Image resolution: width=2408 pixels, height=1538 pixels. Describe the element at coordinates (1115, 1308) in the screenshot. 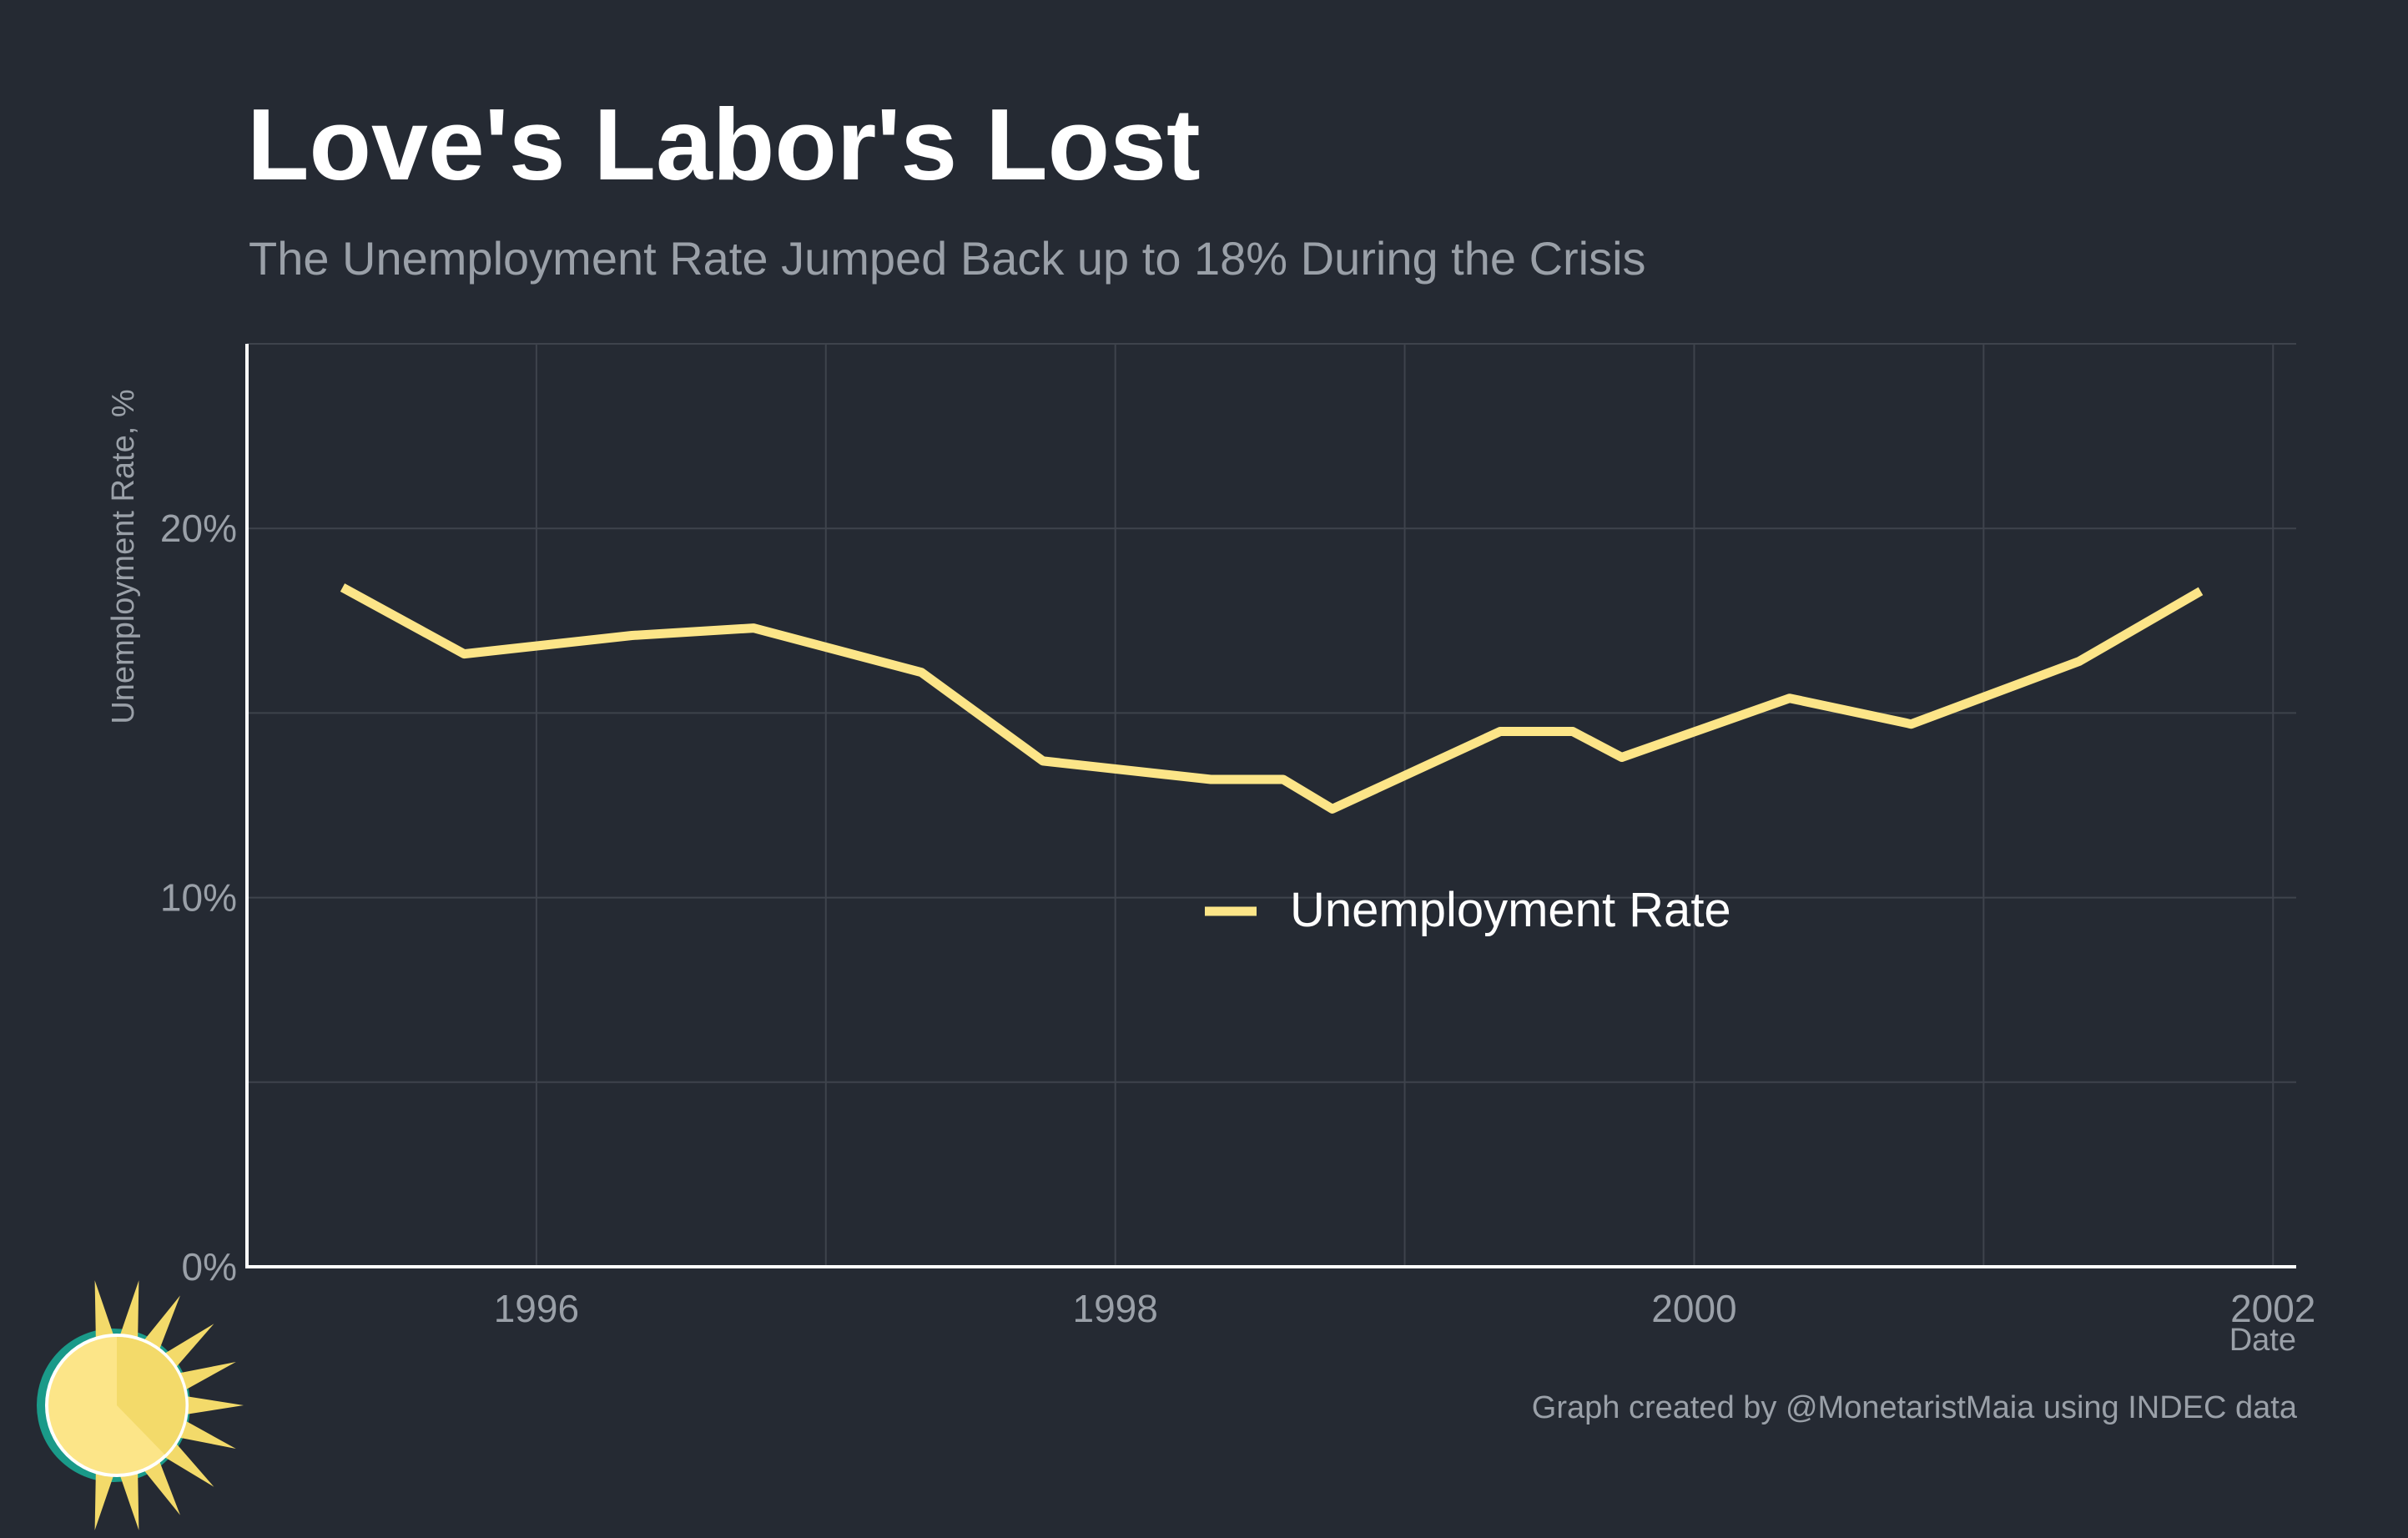

I see `x-tick-label: 1998` at that location.